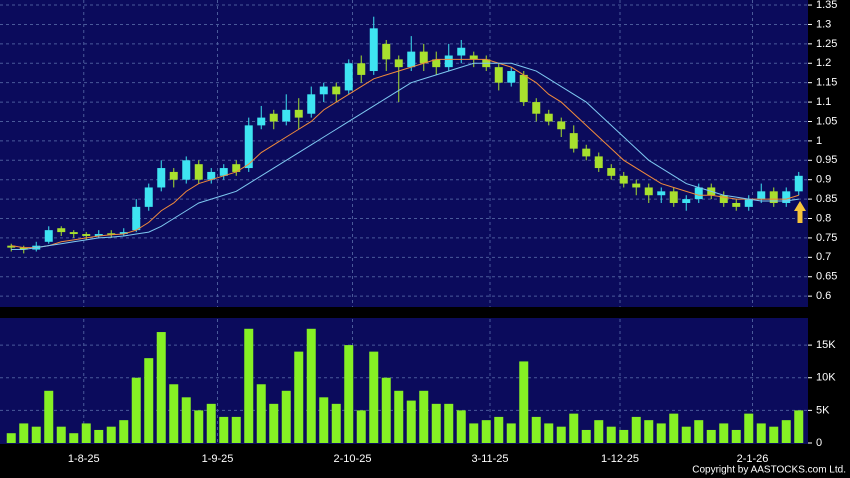  I want to click on y-tick-label: 1.05, so click(826, 121).